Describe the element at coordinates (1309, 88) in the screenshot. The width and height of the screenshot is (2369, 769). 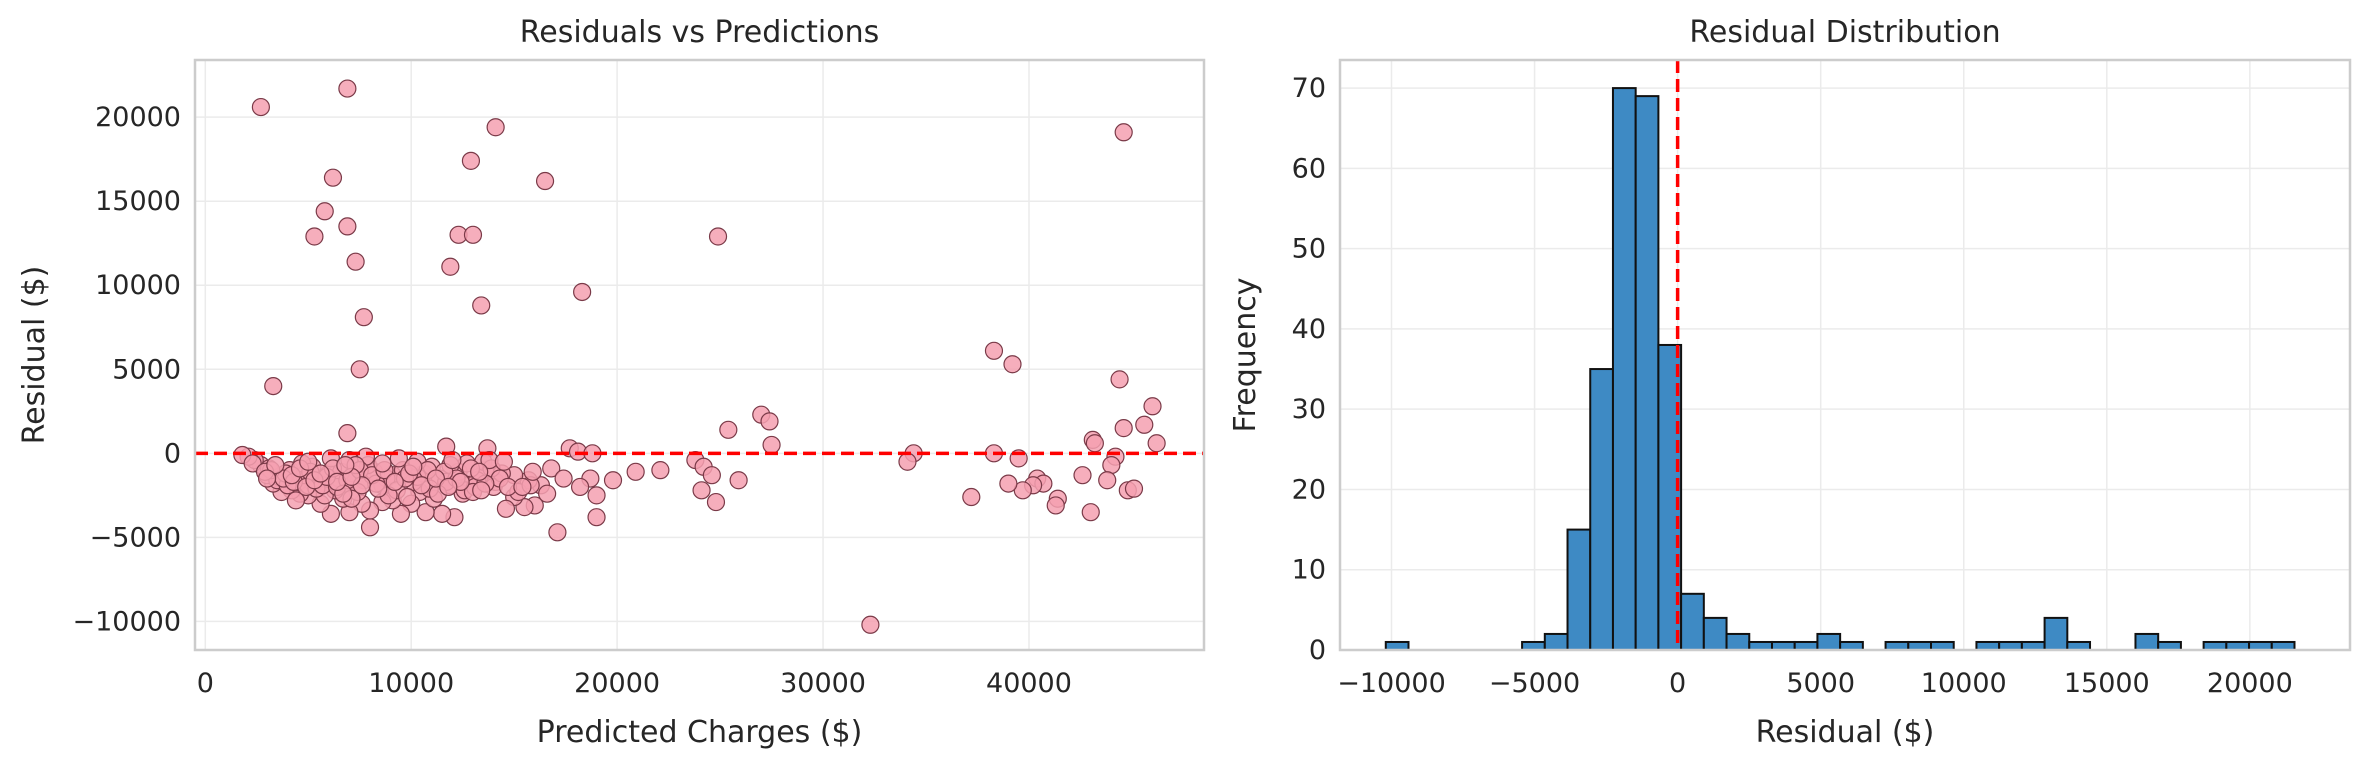
I see `y-tick-label: 70` at that location.